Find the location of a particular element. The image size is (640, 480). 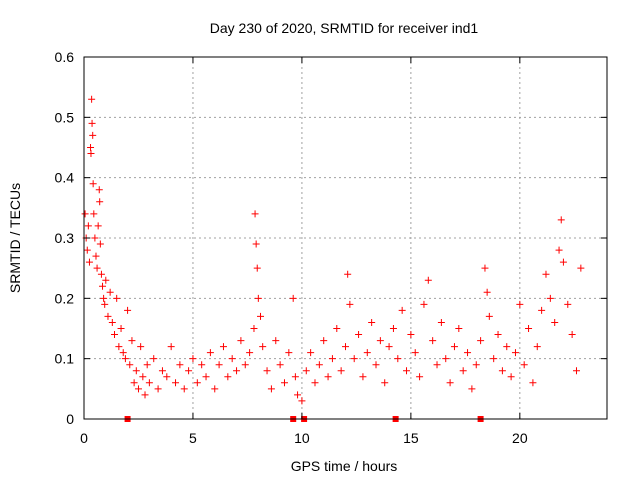

y-tick-label: 0.6 is located at coordinates (65, 57).